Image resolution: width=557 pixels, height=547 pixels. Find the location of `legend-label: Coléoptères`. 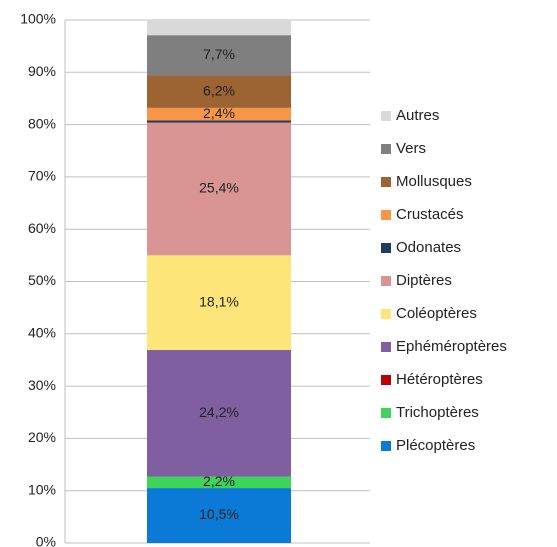

legend-label: Coléoptères is located at coordinates (436, 313).